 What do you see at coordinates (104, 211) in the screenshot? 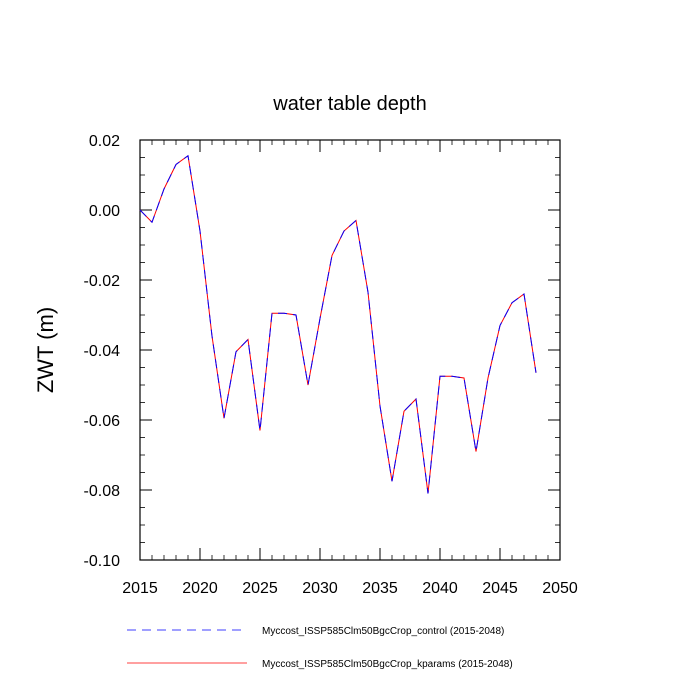
I see `y-tick-label: 0.00` at bounding box center [104, 211].